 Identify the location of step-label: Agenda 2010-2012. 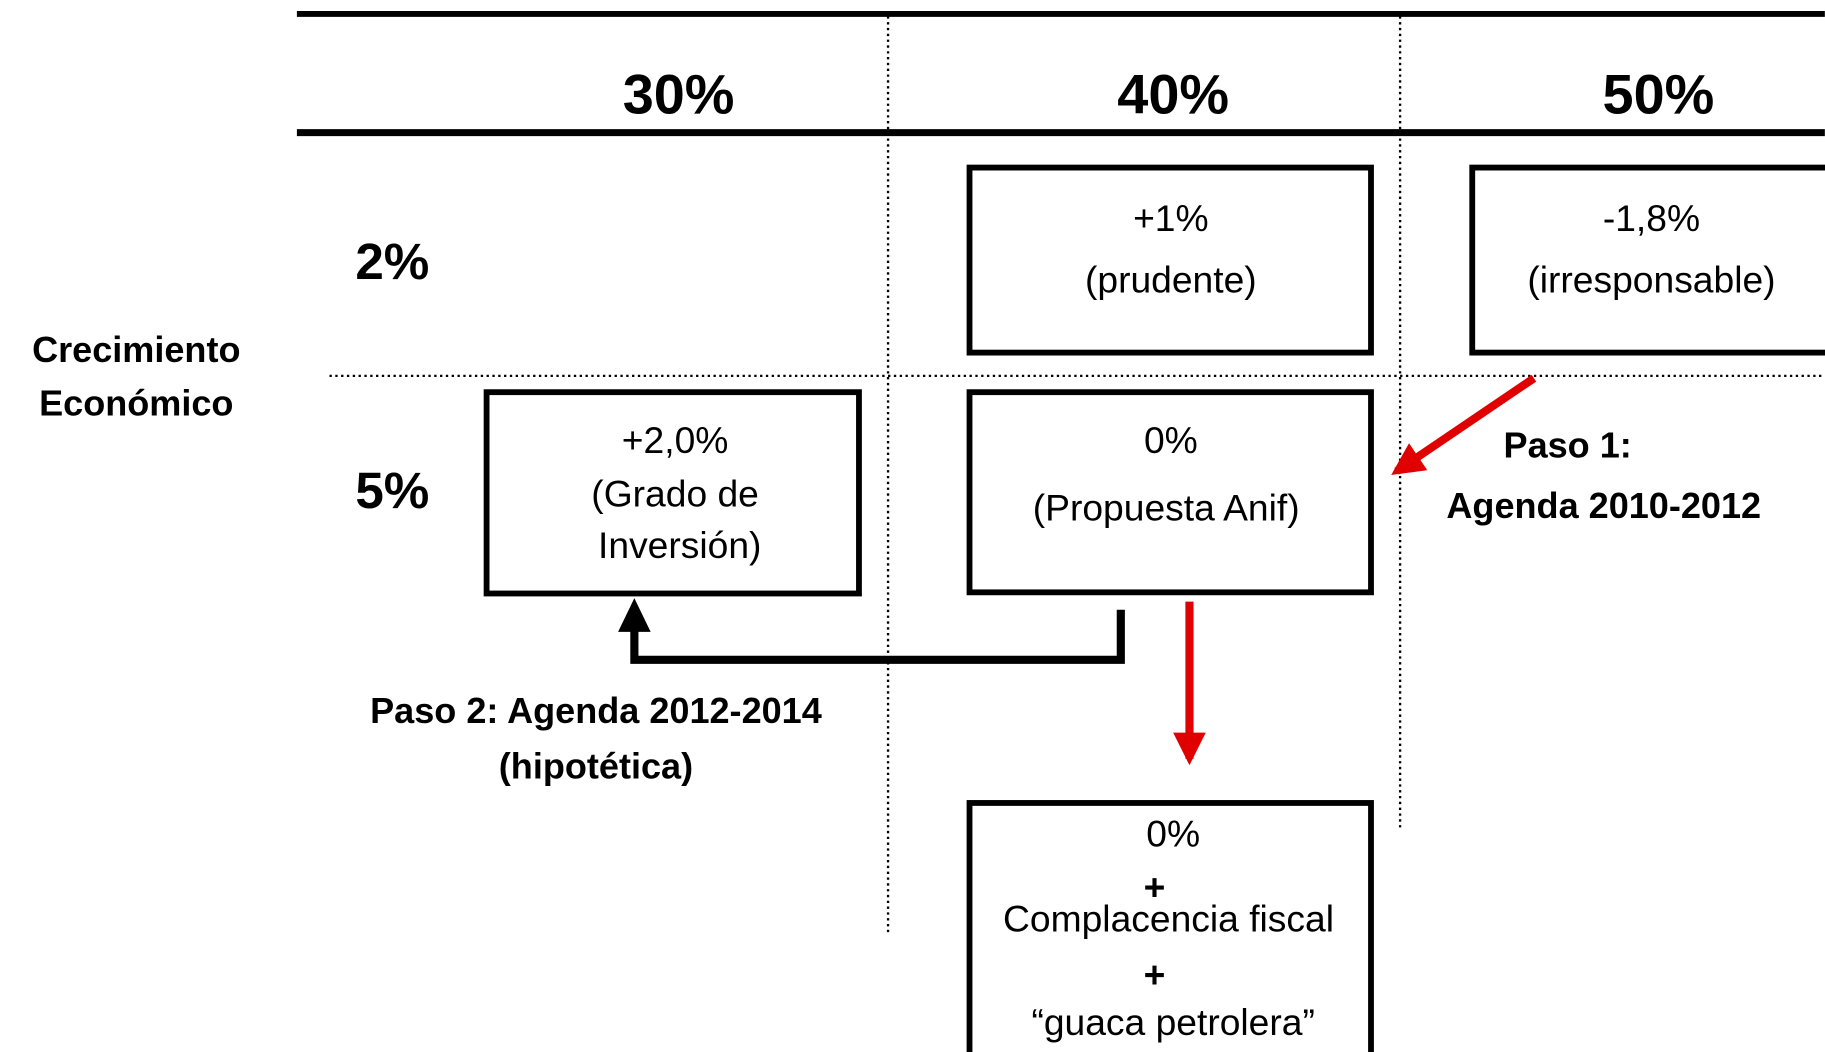
(1603, 505).